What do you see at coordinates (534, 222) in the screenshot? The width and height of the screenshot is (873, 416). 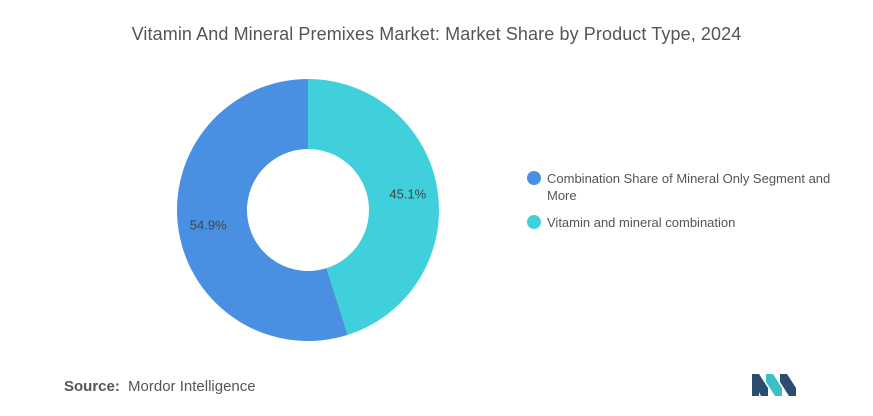 I see `legend-swatch-vitamin-mineral` at bounding box center [534, 222].